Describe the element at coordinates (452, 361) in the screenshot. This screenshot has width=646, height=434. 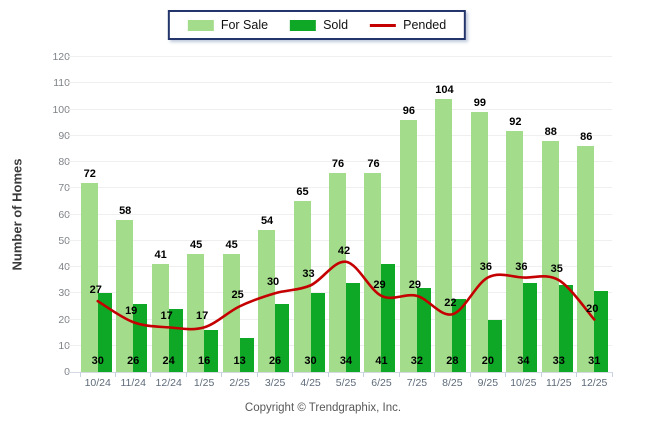
I see `sold-value-label: 28` at that location.